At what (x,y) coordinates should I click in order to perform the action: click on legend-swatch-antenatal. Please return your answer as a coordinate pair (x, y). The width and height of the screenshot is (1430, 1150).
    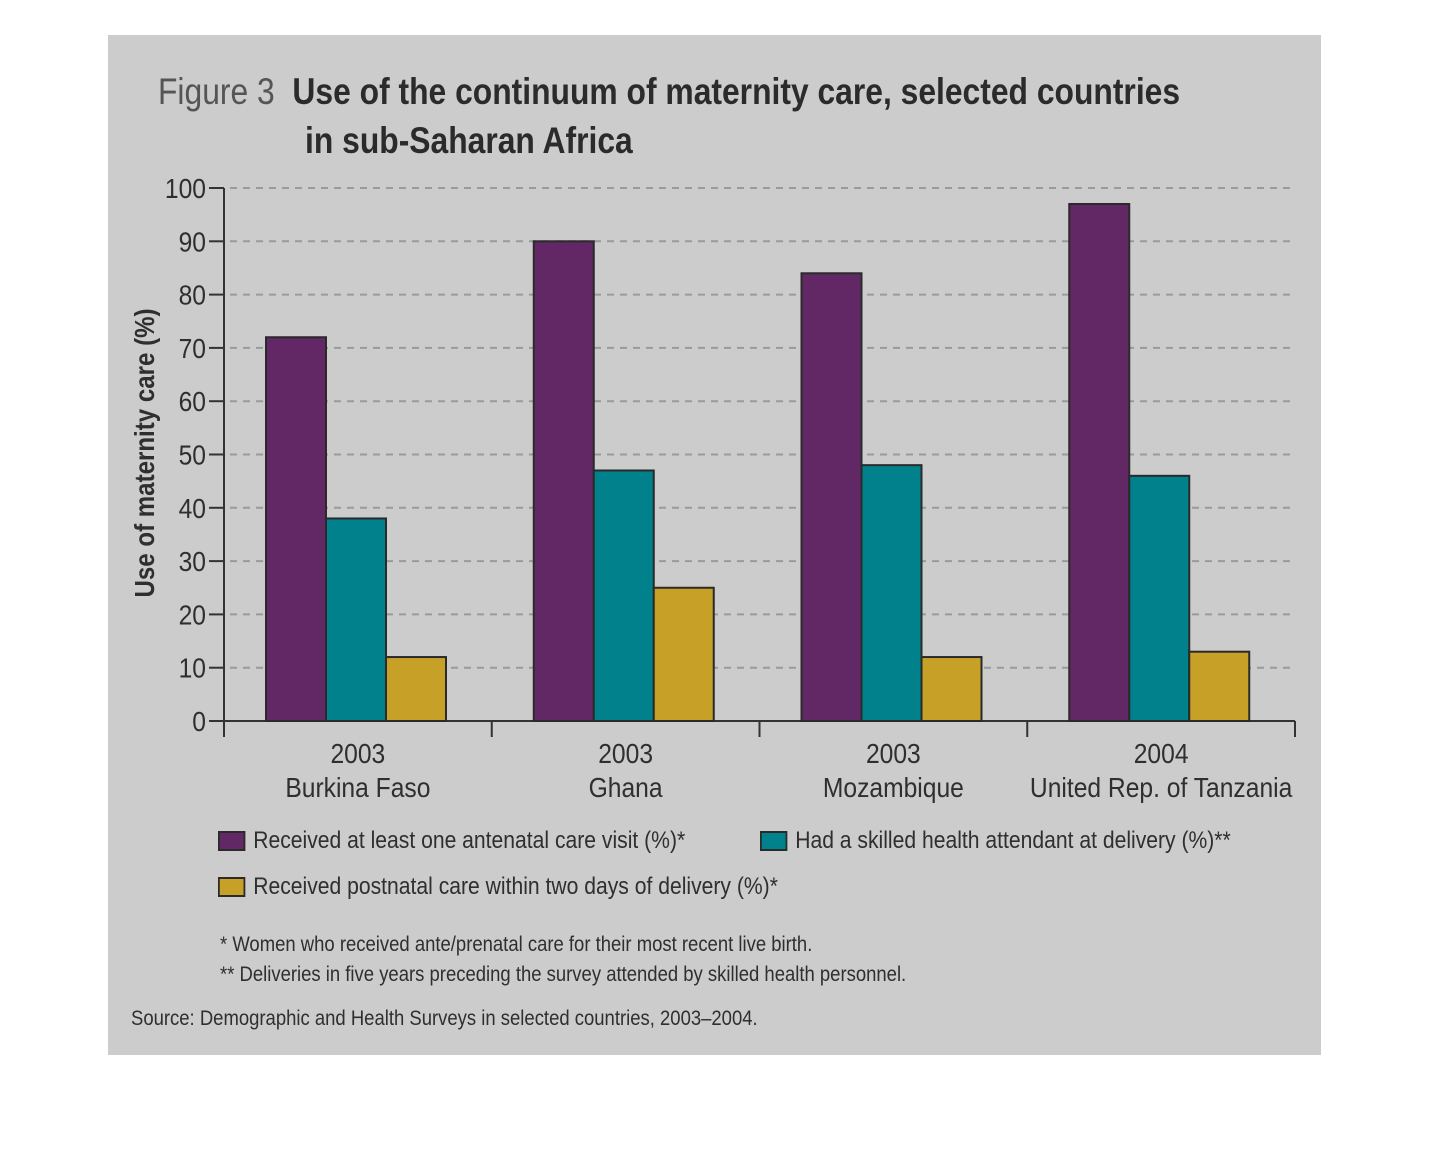
    Looking at the image, I should click on (232, 841).